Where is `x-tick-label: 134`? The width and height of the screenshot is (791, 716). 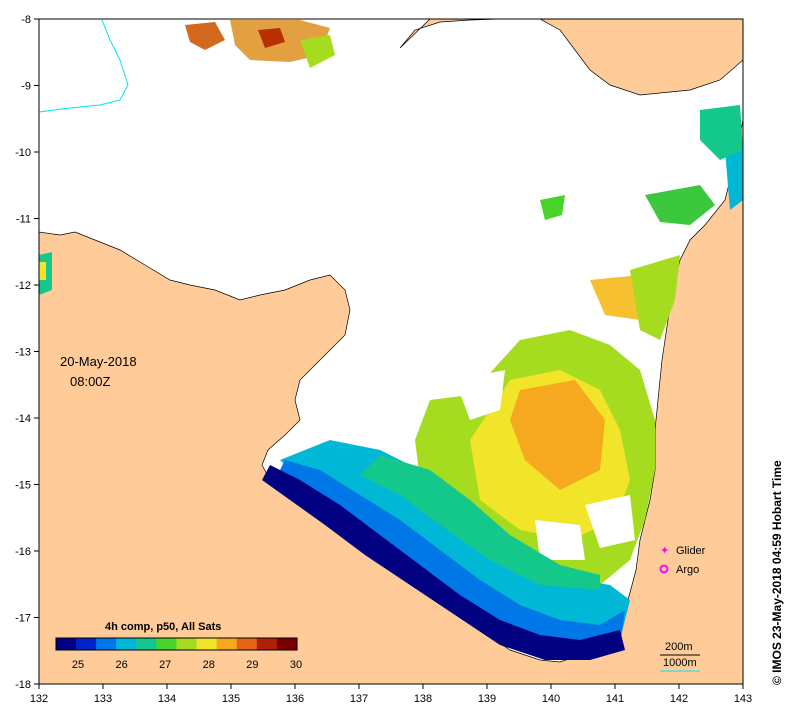 x-tick-label: 134 is located at coordinates (167, 699).